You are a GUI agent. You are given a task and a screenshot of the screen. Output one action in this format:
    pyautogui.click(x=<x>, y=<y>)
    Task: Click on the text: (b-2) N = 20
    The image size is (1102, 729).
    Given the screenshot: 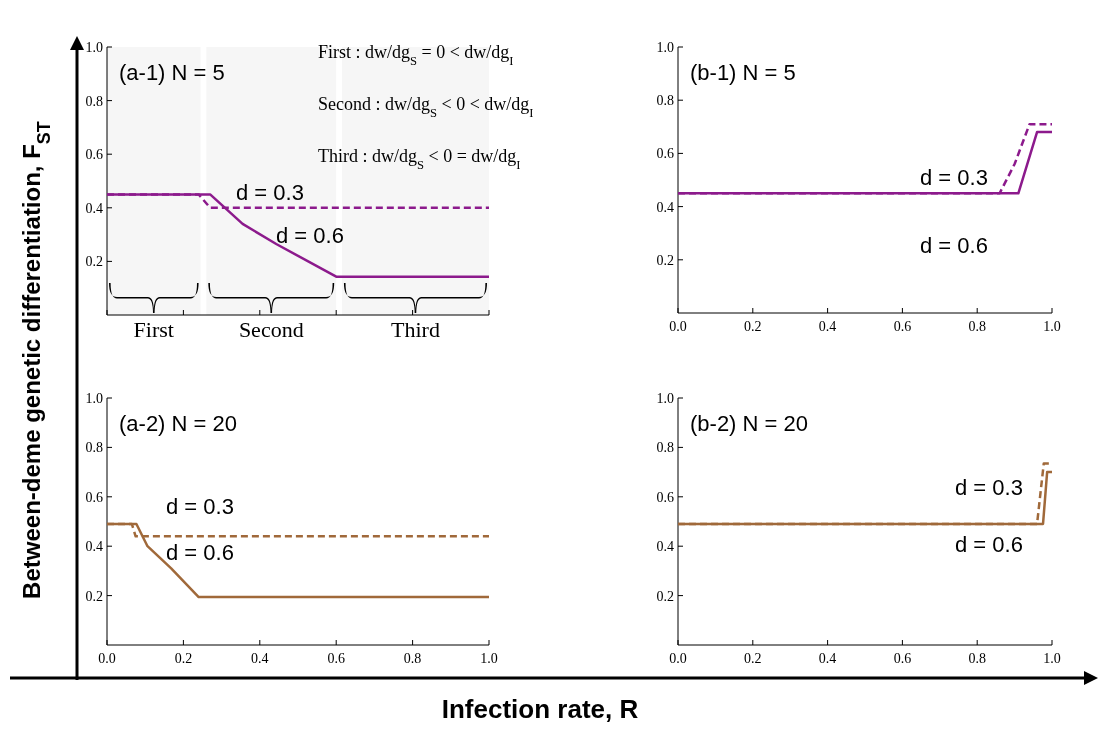 What is the action you would take?
    pyautogui.click(x=749, y=423)
    